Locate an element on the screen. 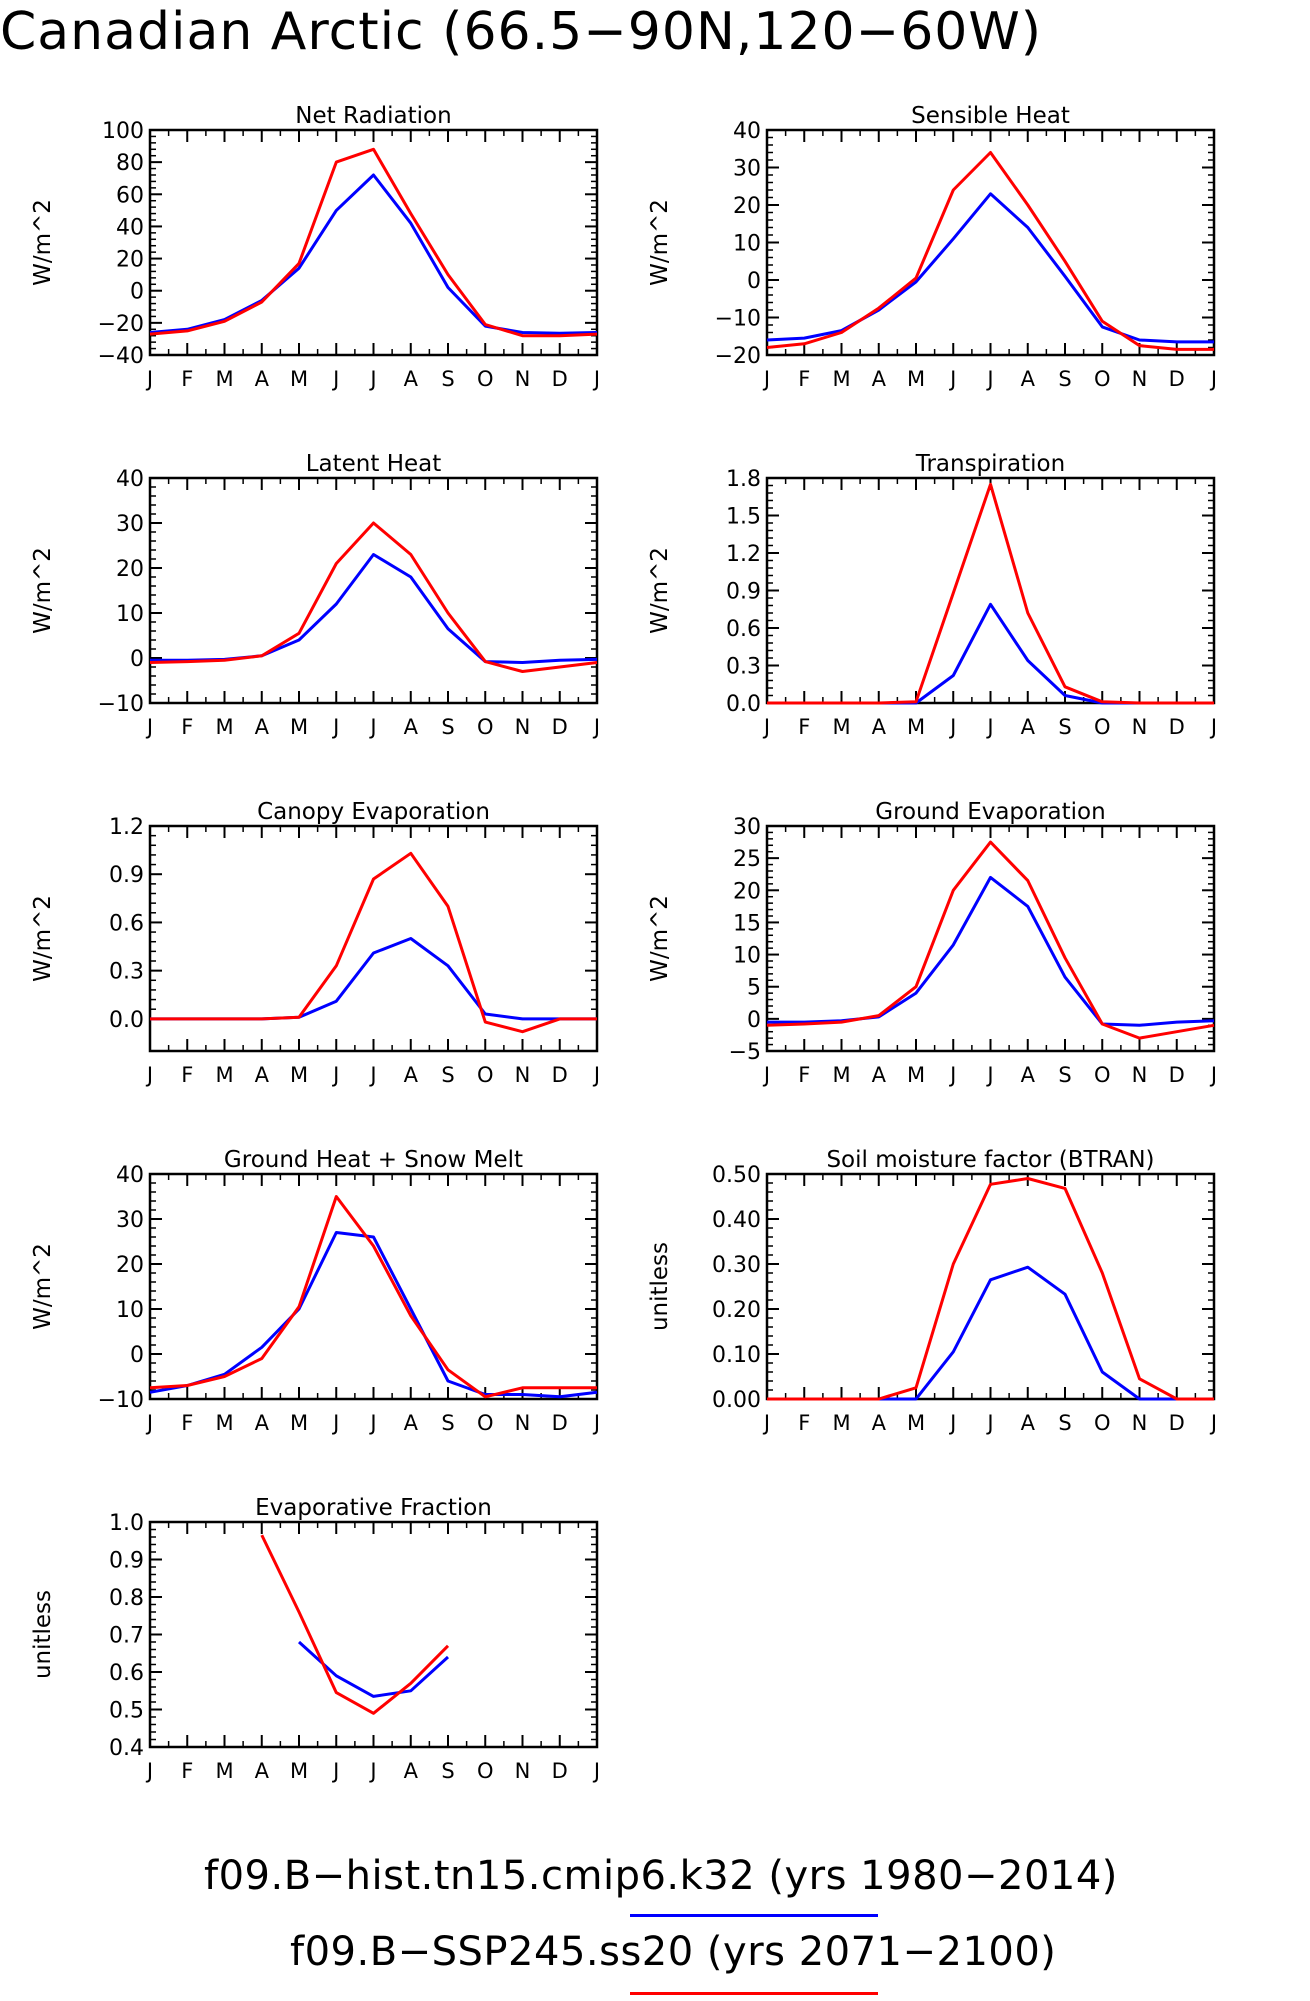 The image size is (1310, 2001). y-tick-label: 1.0 is located at coordinates (126, 1523).